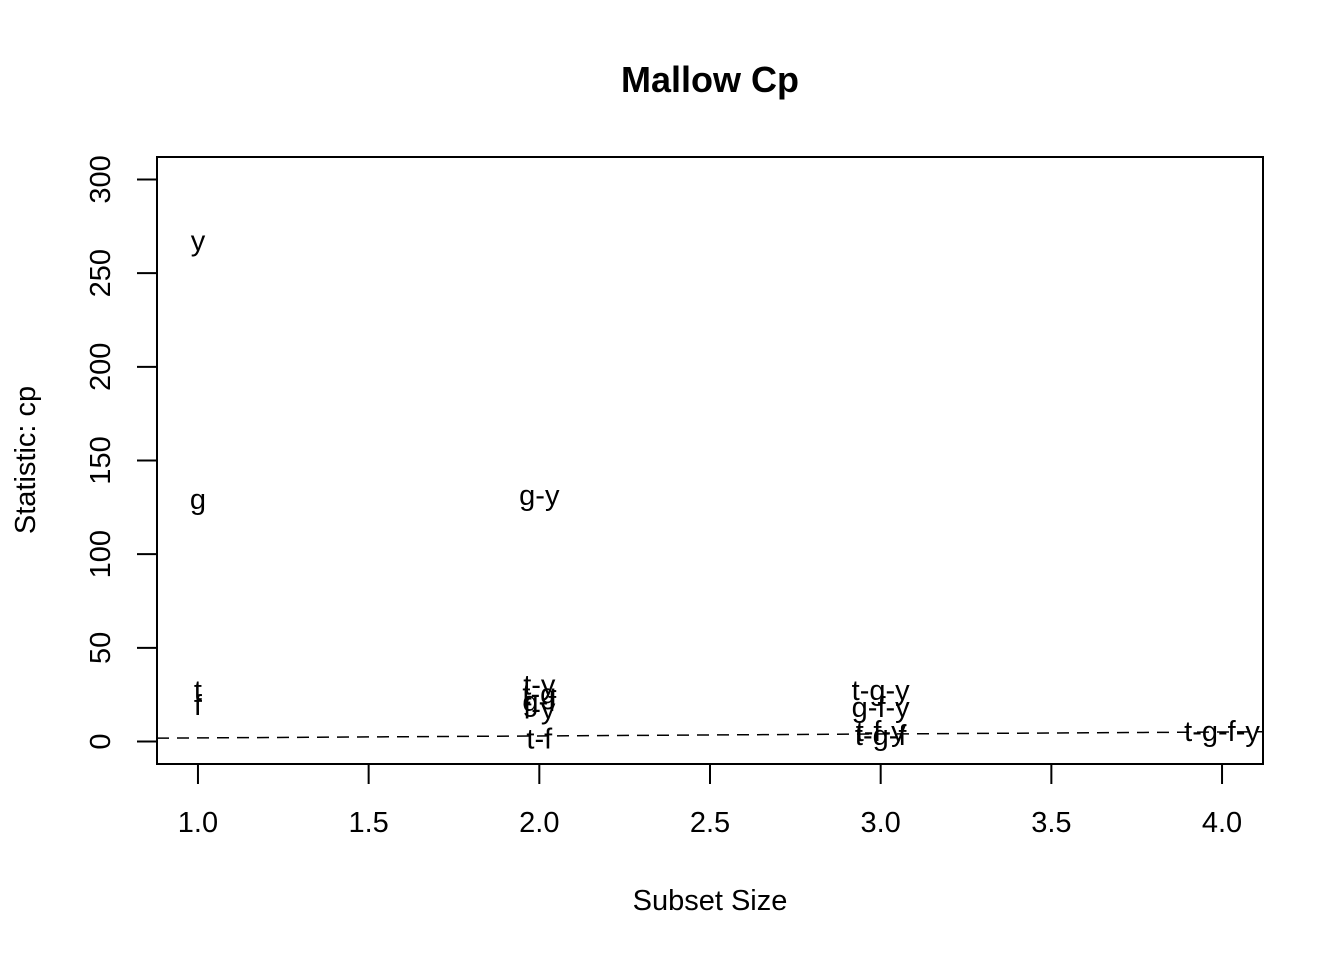  I want to click on x-axis-label: Subset Size, so click(710, 901).